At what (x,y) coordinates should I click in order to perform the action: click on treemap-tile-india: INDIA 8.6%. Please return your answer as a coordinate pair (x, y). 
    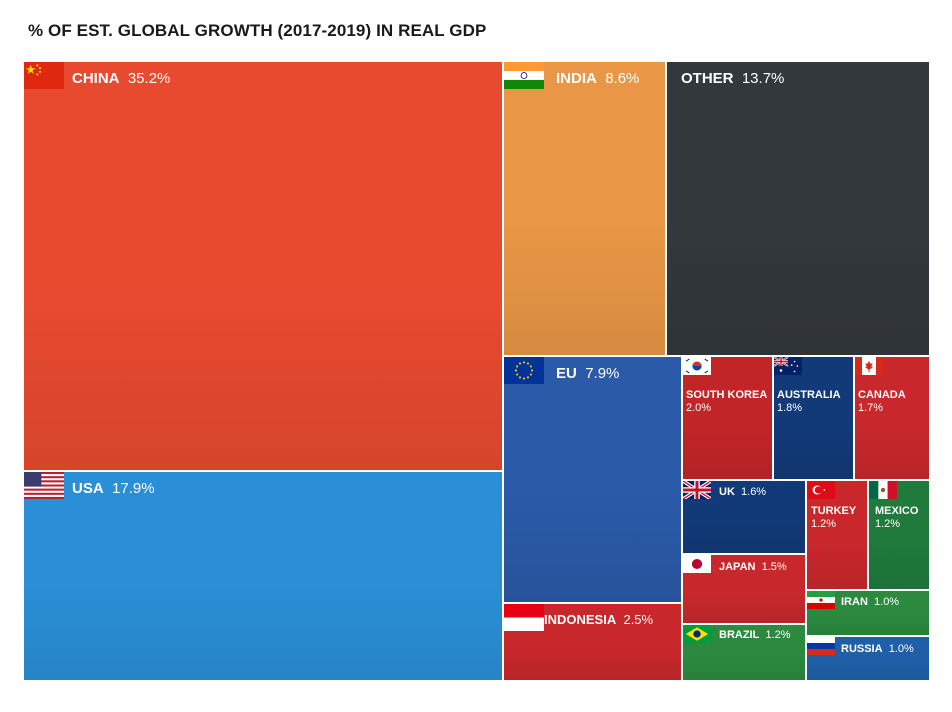
    Looking at the image, I should click on (584, 208).